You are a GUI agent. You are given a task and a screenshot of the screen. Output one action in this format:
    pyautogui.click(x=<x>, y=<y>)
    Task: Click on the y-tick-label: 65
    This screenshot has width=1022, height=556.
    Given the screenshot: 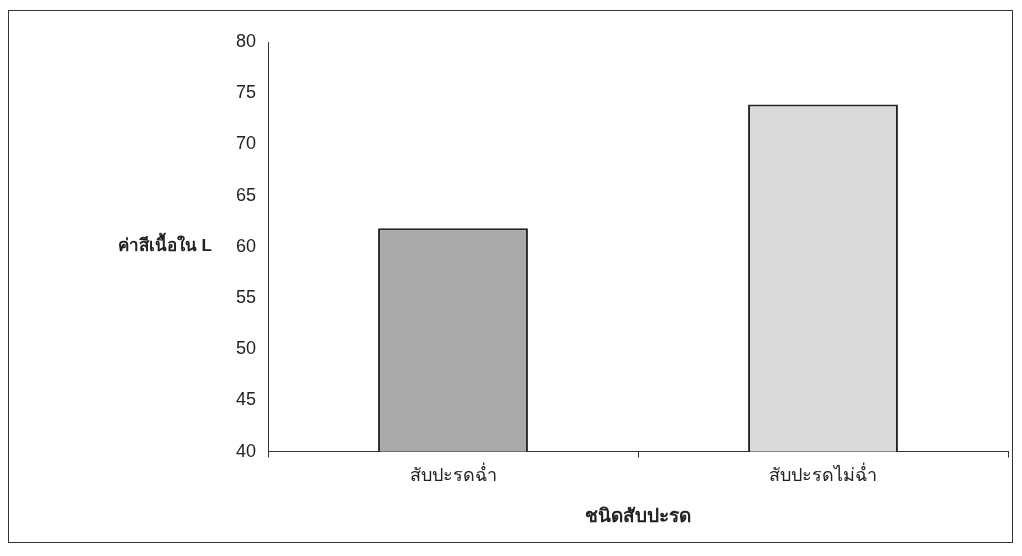 What is the action you would take?
    pyautogui.click(x=245, y=194)
    